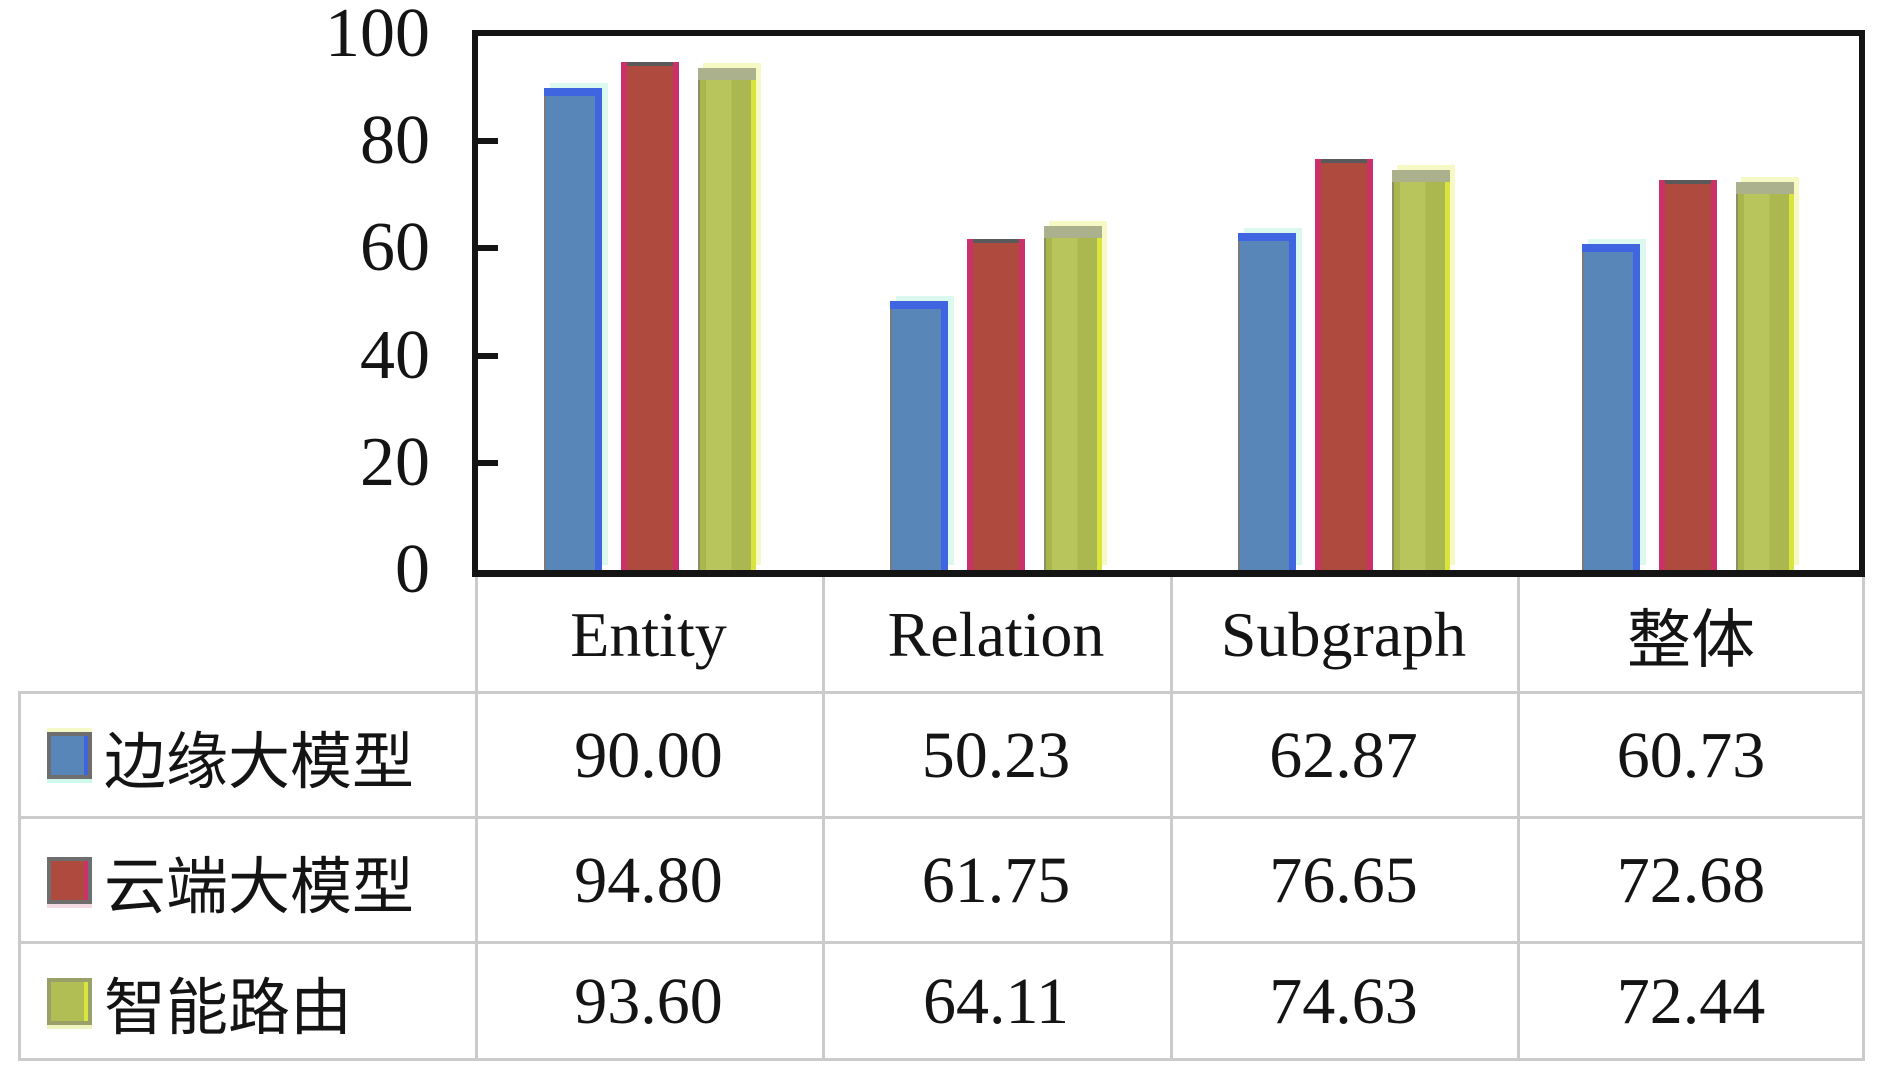 This screenshot has height=1067, width=1890. What do you see at coordinates (395, 355) in the screenshot?
I see `y-axis-label: 40` at bounding box center [395, 355].